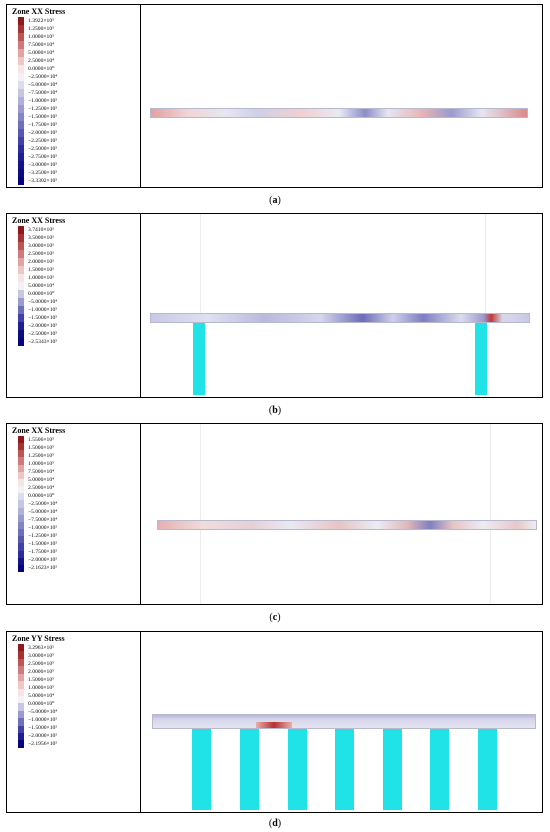 This screenshot has width=550, height=832. I want to click on beam, so click(347, 525).